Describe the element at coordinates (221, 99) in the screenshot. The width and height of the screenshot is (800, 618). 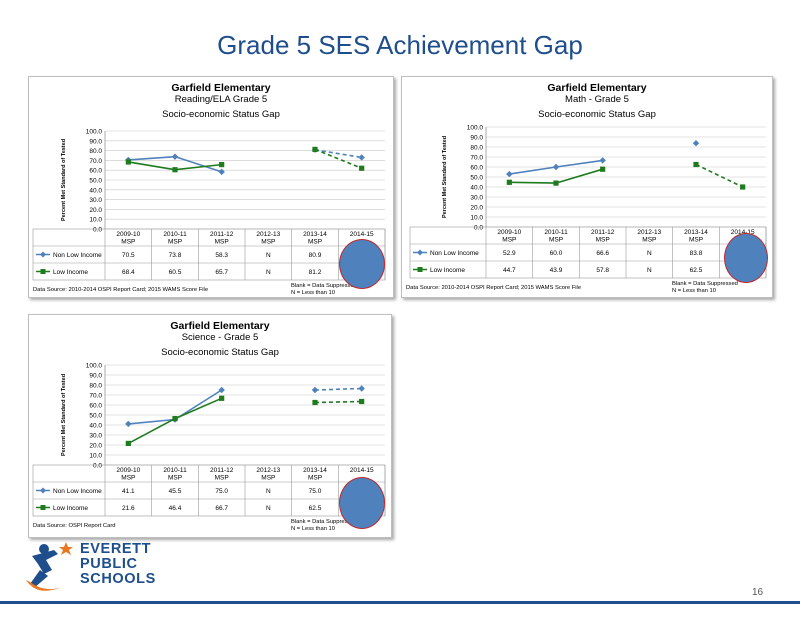
I see `chart-subtitle: Reading/ELA Grade 5` at that location.